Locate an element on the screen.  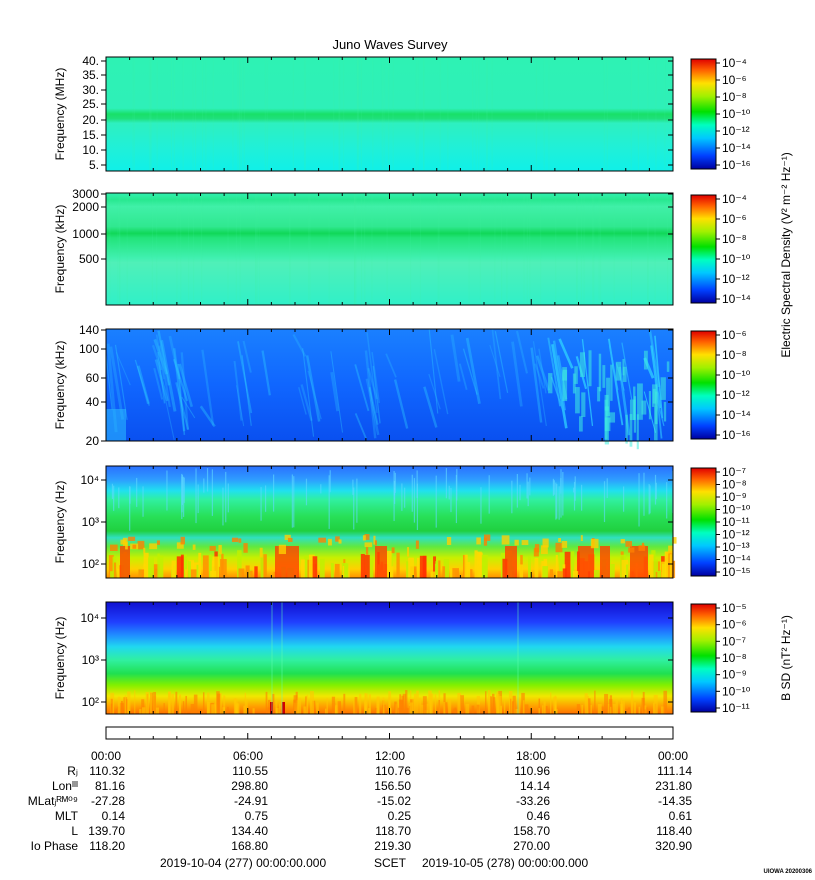
ephemeris-value: 0.46 is located at coordinates (539, 816).